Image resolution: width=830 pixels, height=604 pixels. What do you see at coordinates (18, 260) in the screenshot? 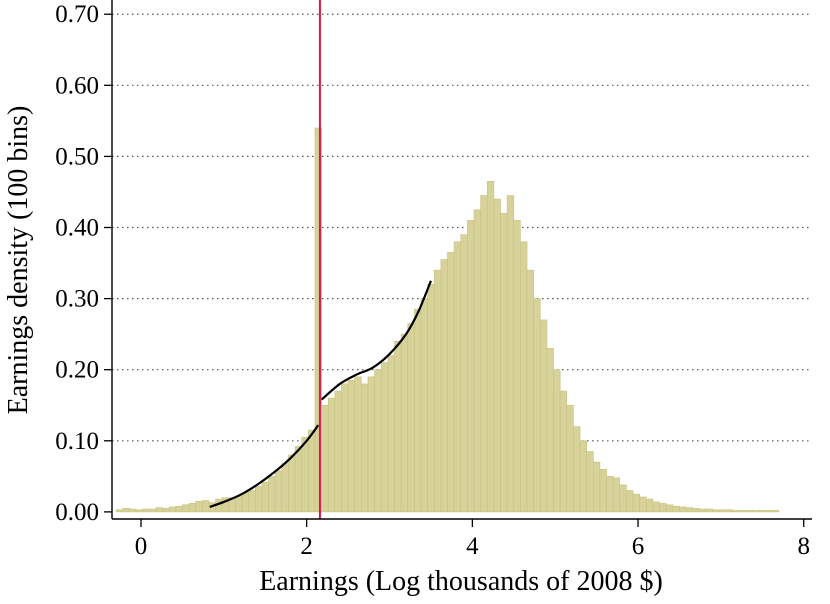
I see `y-axis-title: Earnings density (100 bins)` at bounding box center [18, 260].